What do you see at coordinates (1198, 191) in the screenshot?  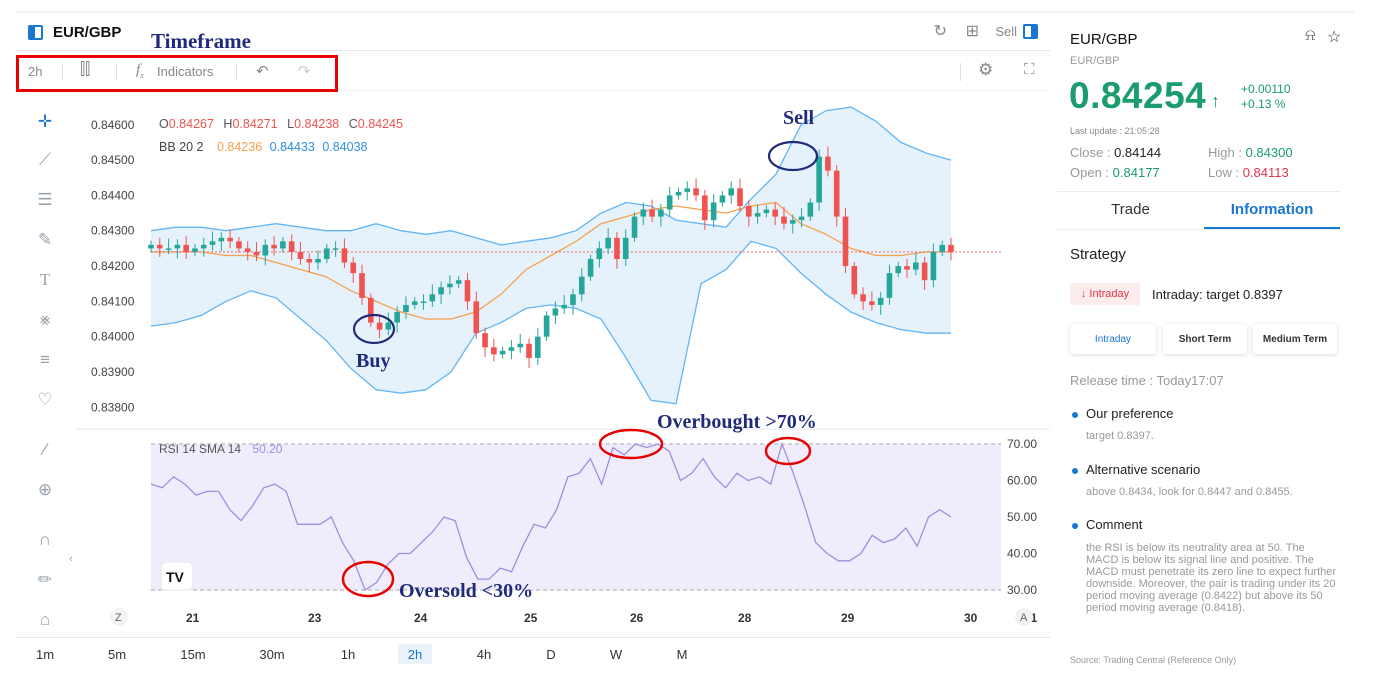 I see `info-divider` at bounding box center [1198, 191].